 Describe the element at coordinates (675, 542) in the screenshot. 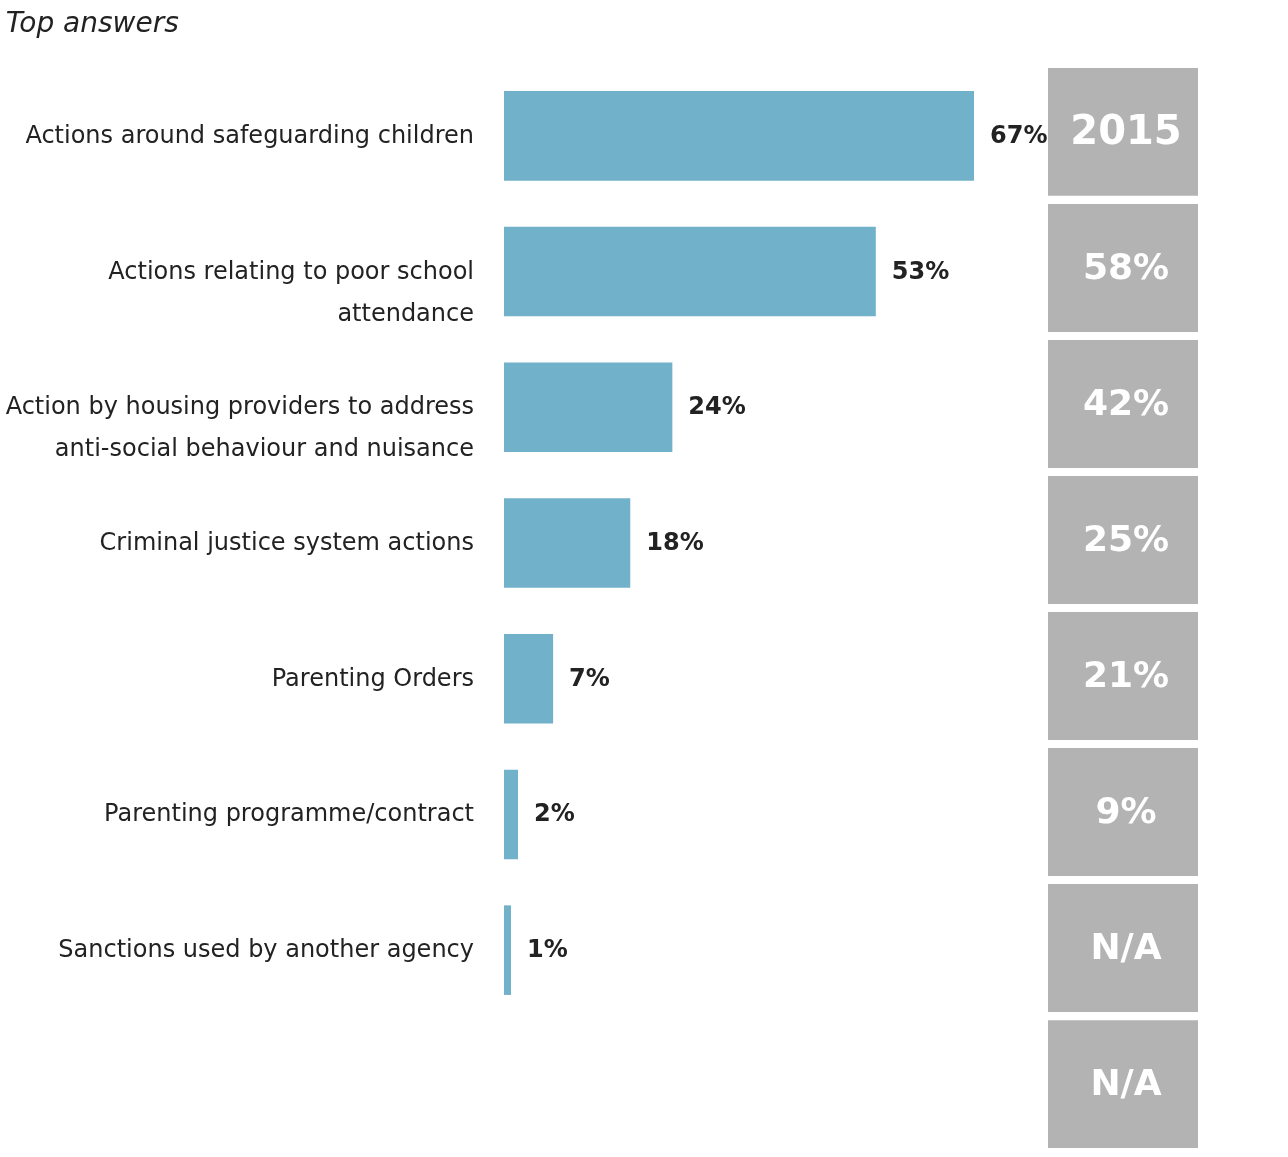

I see `data-label: 18%` at that location.